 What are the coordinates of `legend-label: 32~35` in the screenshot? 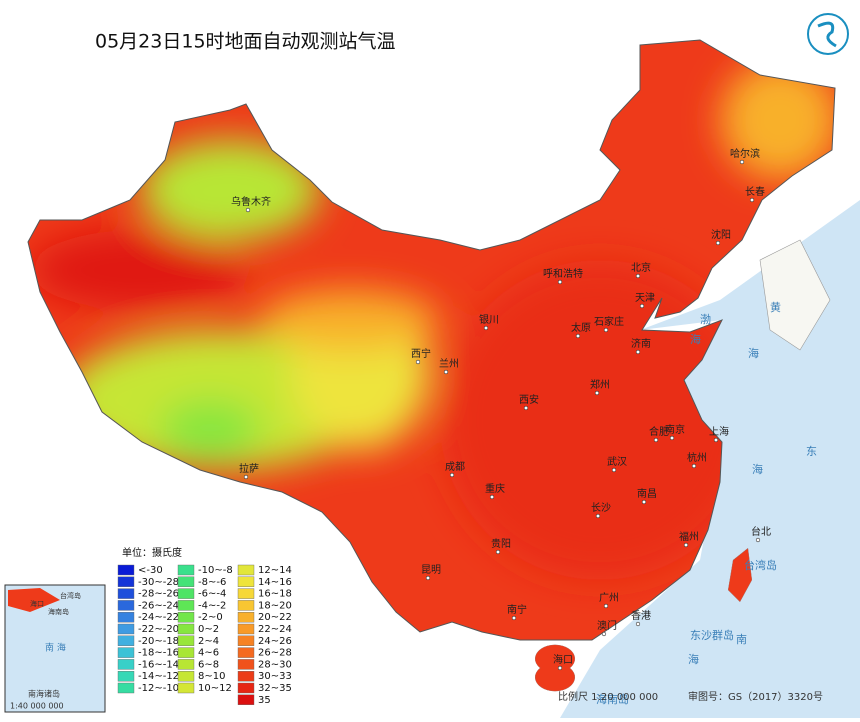 It's located at (275, 688).